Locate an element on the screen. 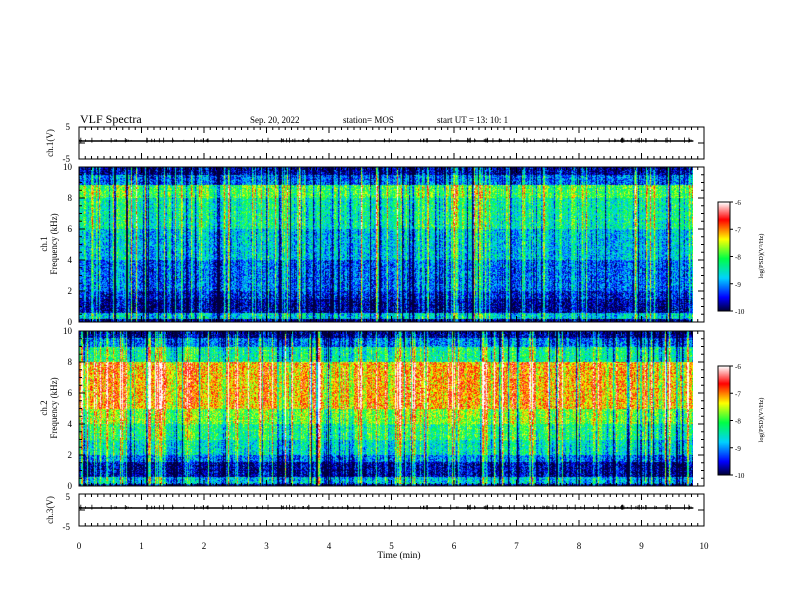 This screenshot has width=792, height=612. time-tick-label: 2 is located at coordinates (204, 546).